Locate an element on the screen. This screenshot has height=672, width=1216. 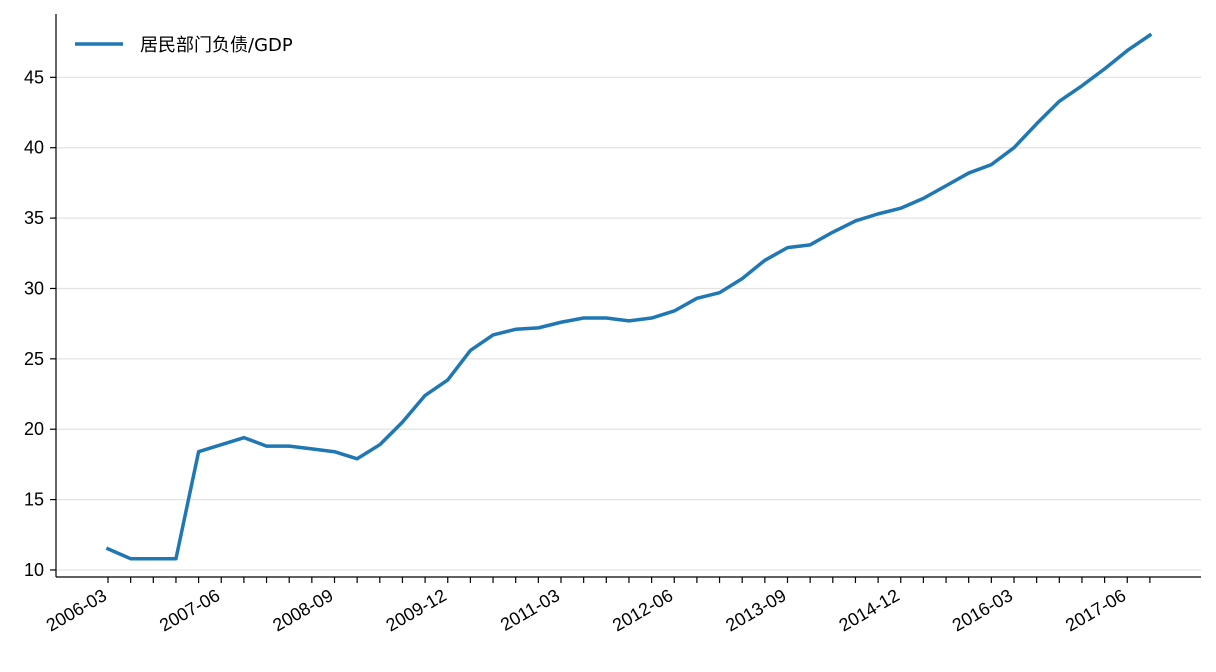
x-tick-label: 2008-09 is located at coordinates (302, 610).